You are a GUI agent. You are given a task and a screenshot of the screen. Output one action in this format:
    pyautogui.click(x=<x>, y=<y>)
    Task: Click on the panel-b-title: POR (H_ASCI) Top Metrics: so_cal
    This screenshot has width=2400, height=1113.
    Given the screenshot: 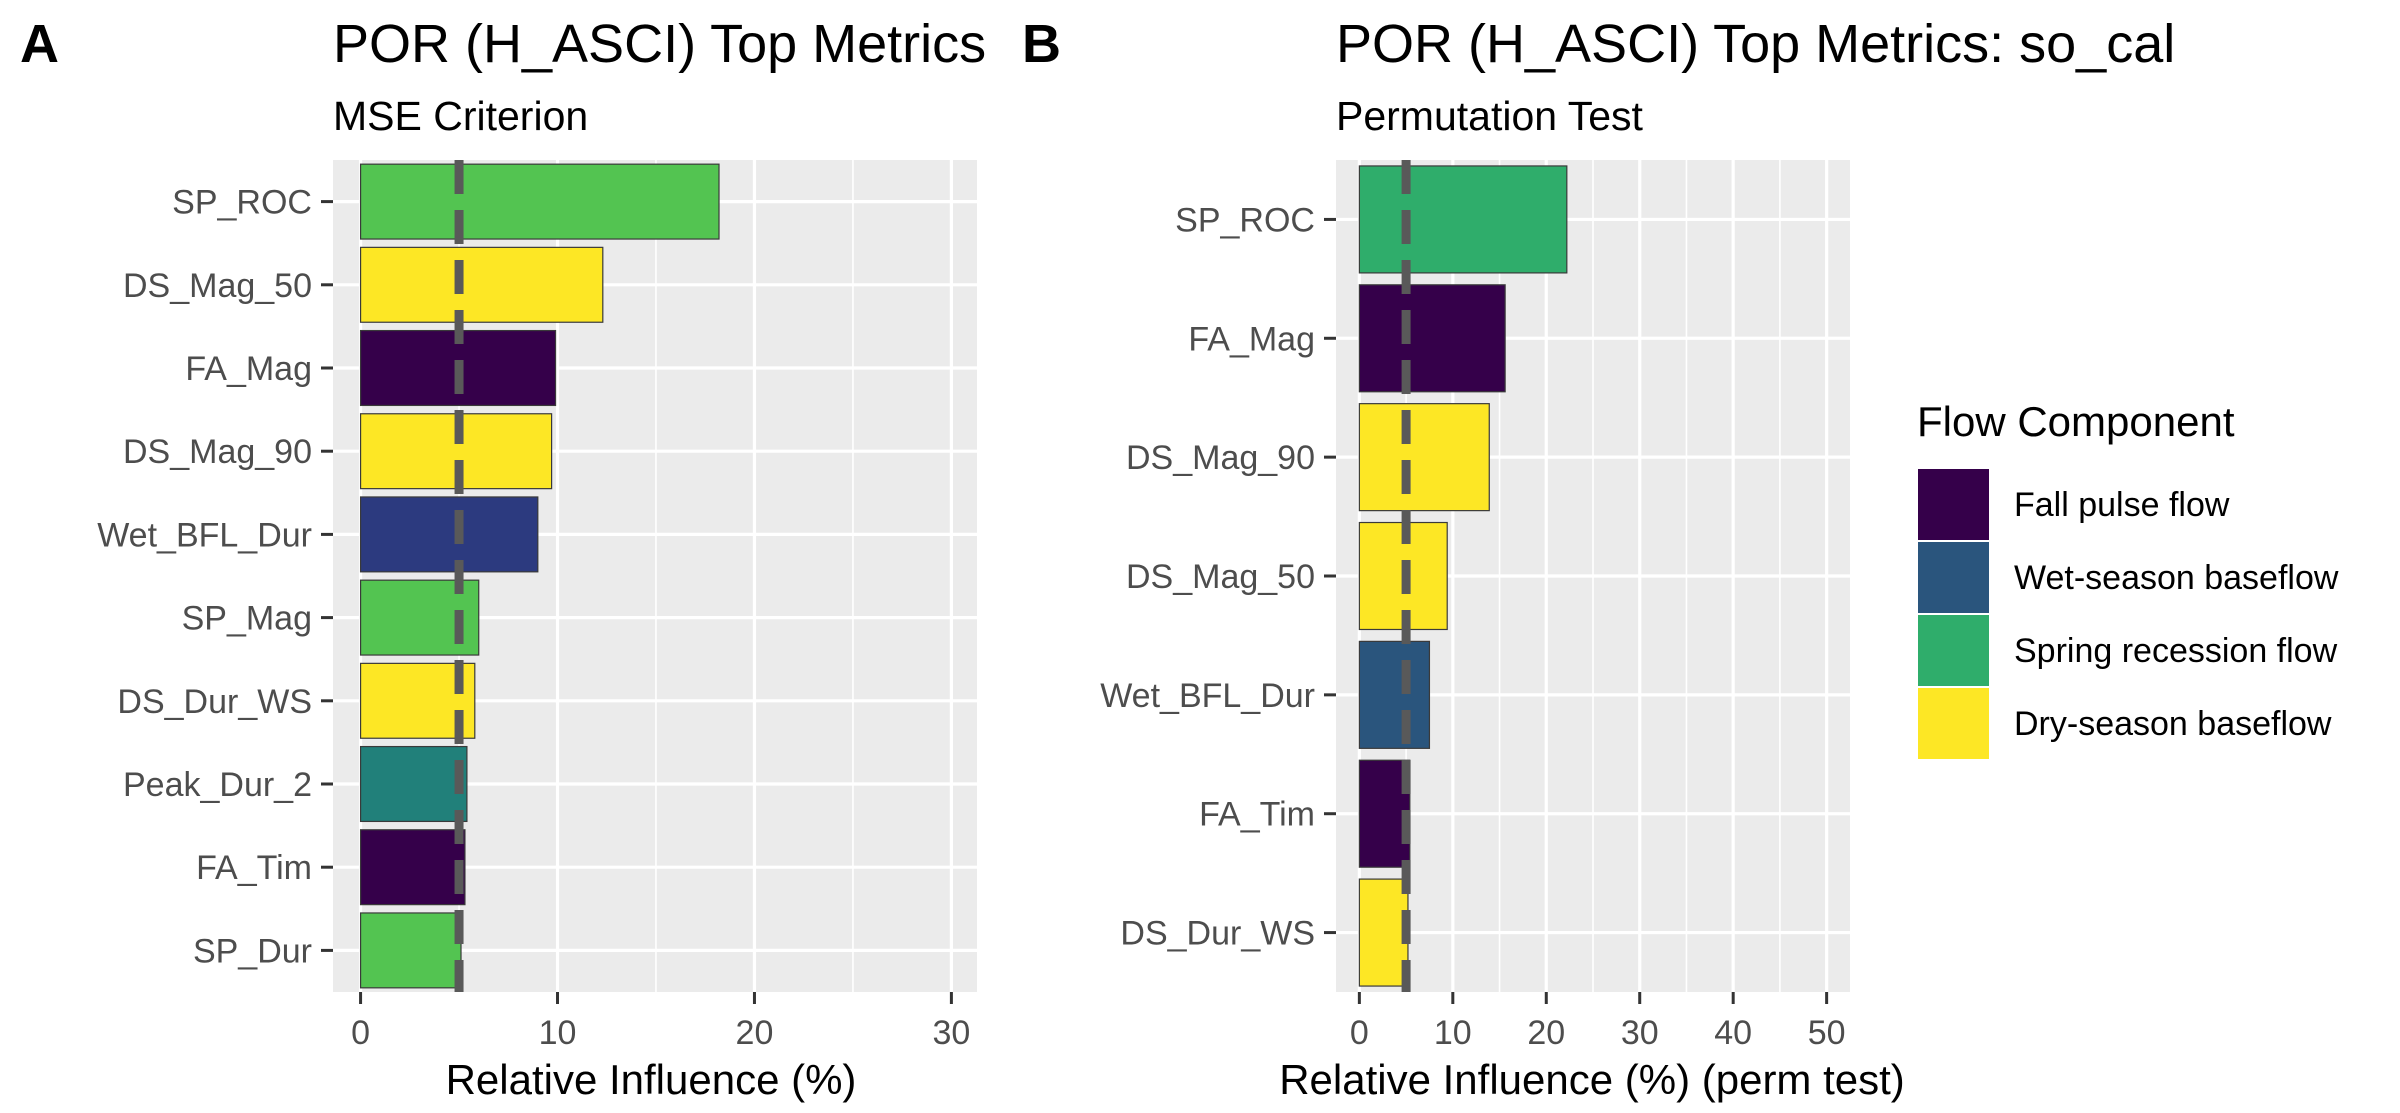 What is the action you would take?
    pyautogui.click(x=1755, y=44)
    